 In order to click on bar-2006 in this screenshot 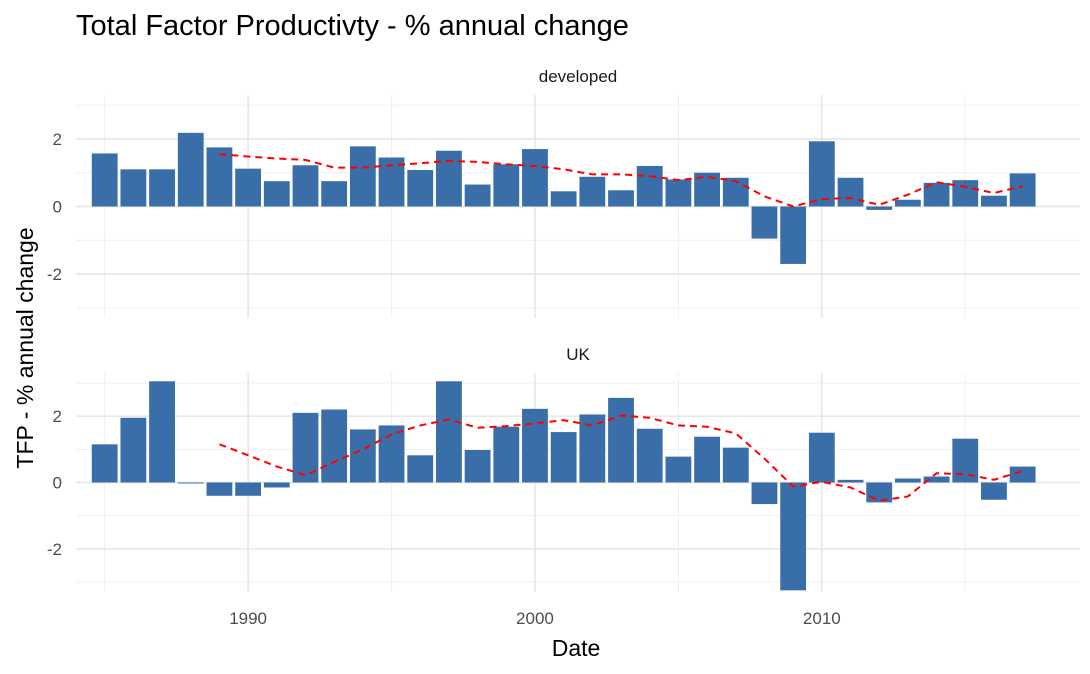, I will do `click(707, 459)`.